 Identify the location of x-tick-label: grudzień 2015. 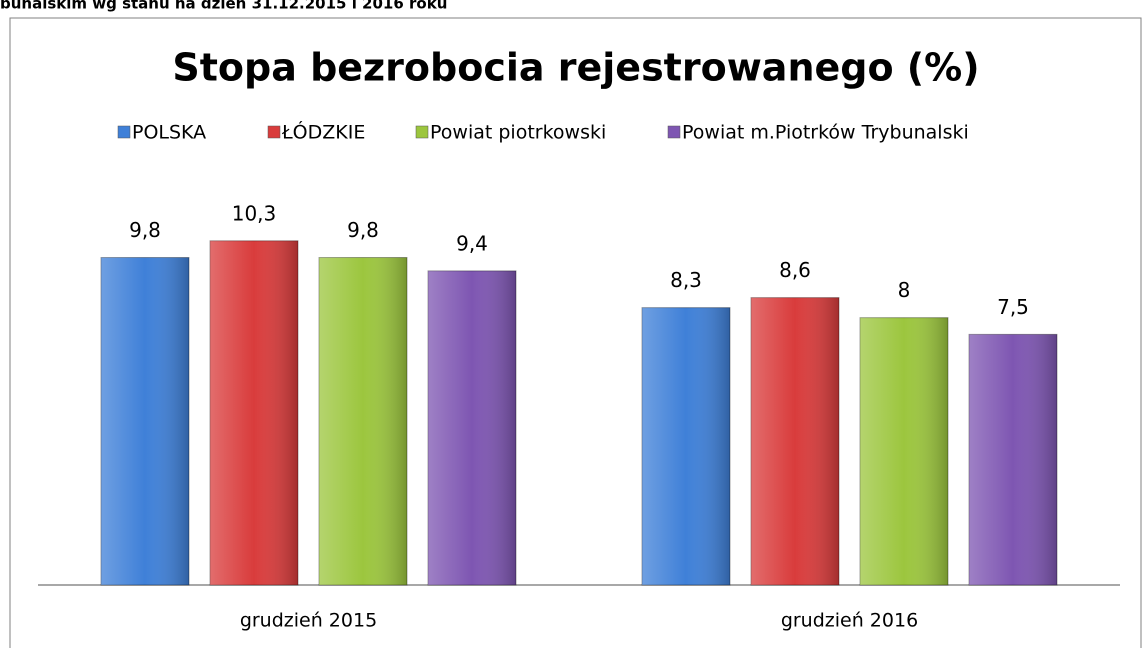
(308, 621).